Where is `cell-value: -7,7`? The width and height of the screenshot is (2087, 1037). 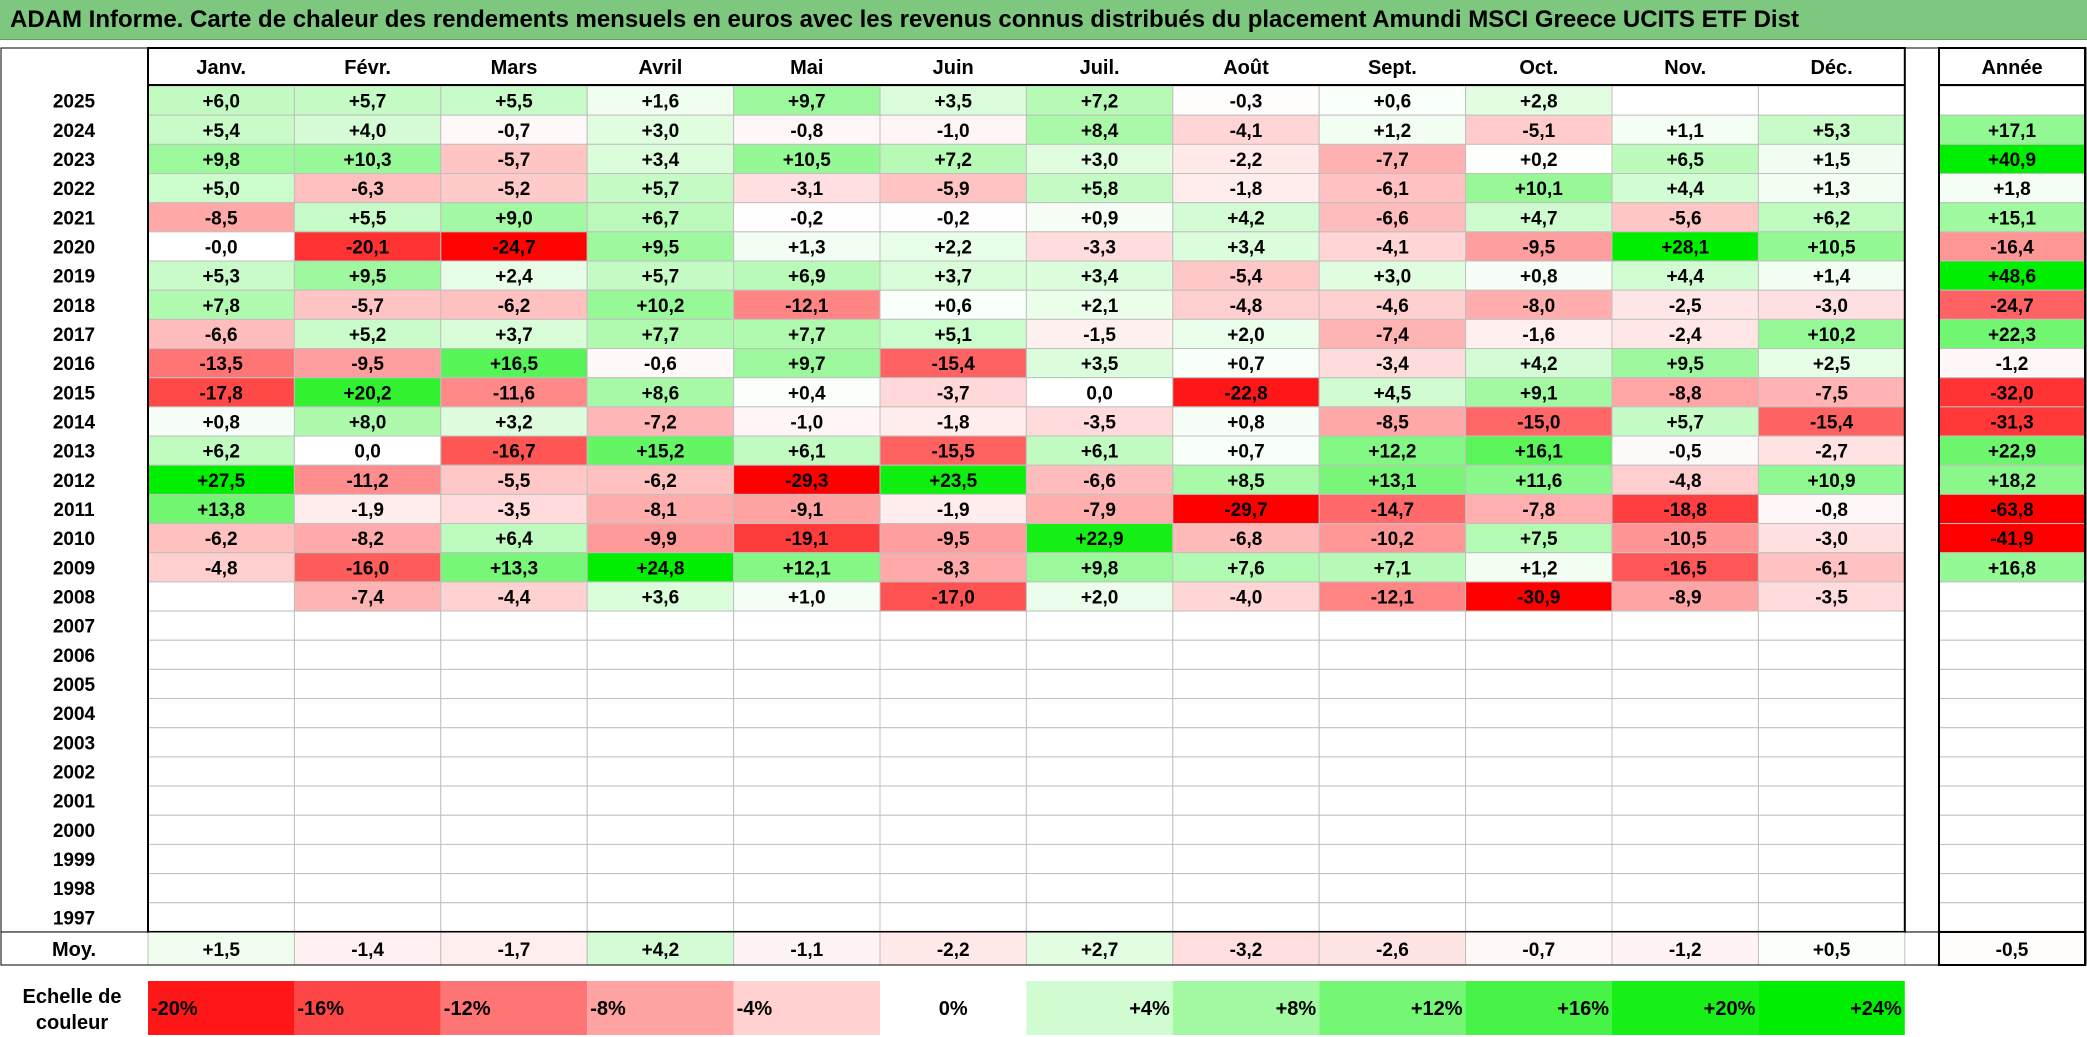
cell-value: -7,7 is located at coordinates (1392, 160).